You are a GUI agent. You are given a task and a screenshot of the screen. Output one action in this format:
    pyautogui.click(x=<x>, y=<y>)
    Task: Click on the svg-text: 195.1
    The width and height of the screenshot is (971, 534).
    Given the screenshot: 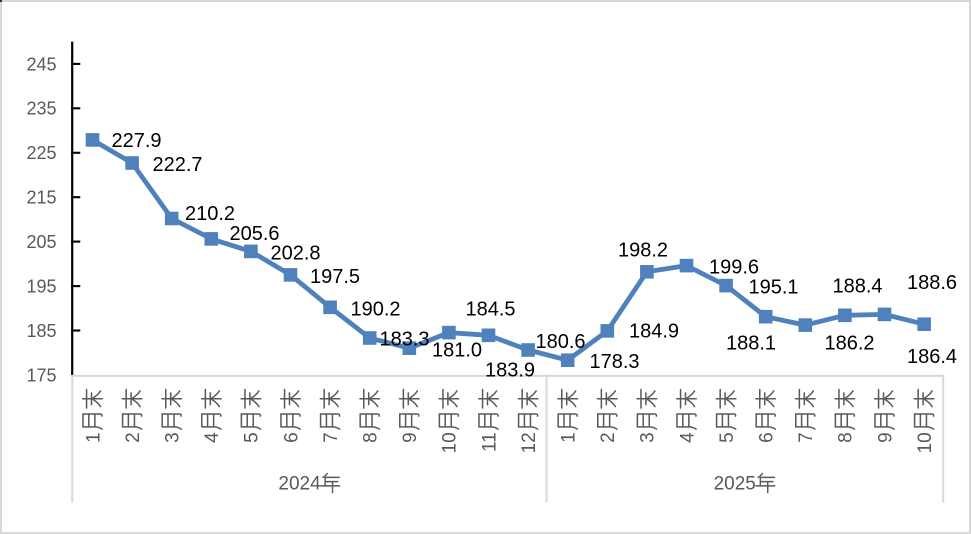 What is the action you would take?
    pyautogui.click(x=774, y=288)
    